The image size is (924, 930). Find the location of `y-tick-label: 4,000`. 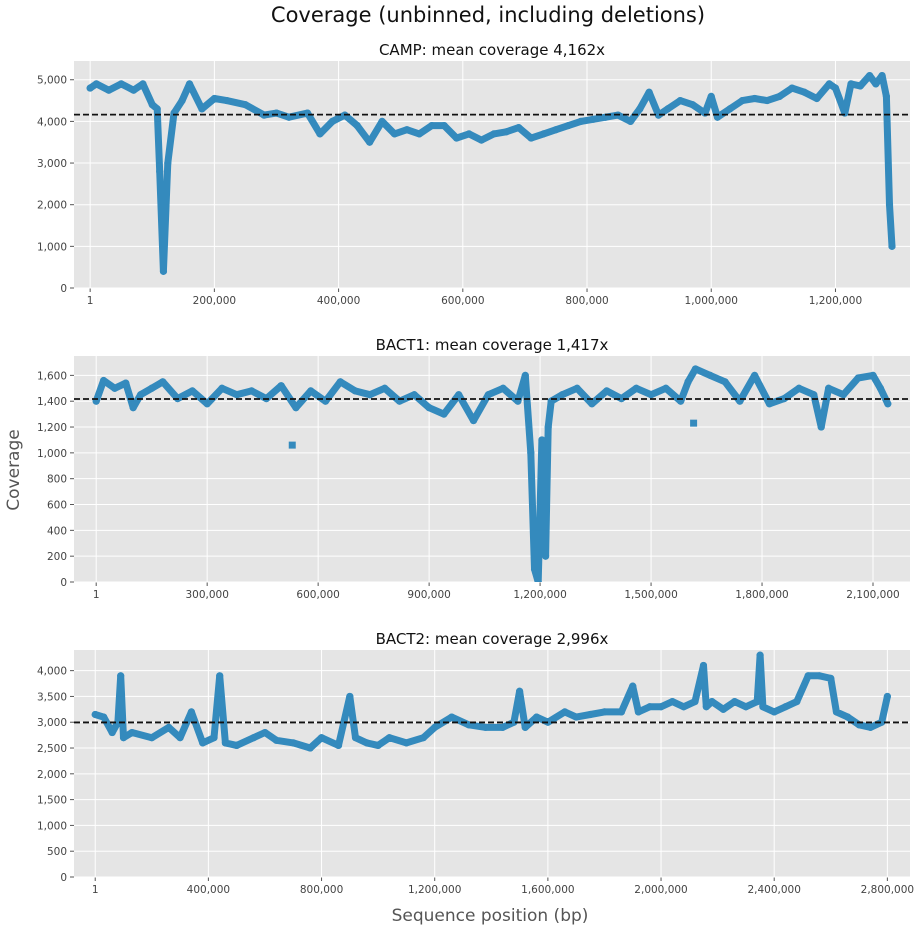

y-tick-label: 4,000 is located at coordinates (52, 122).